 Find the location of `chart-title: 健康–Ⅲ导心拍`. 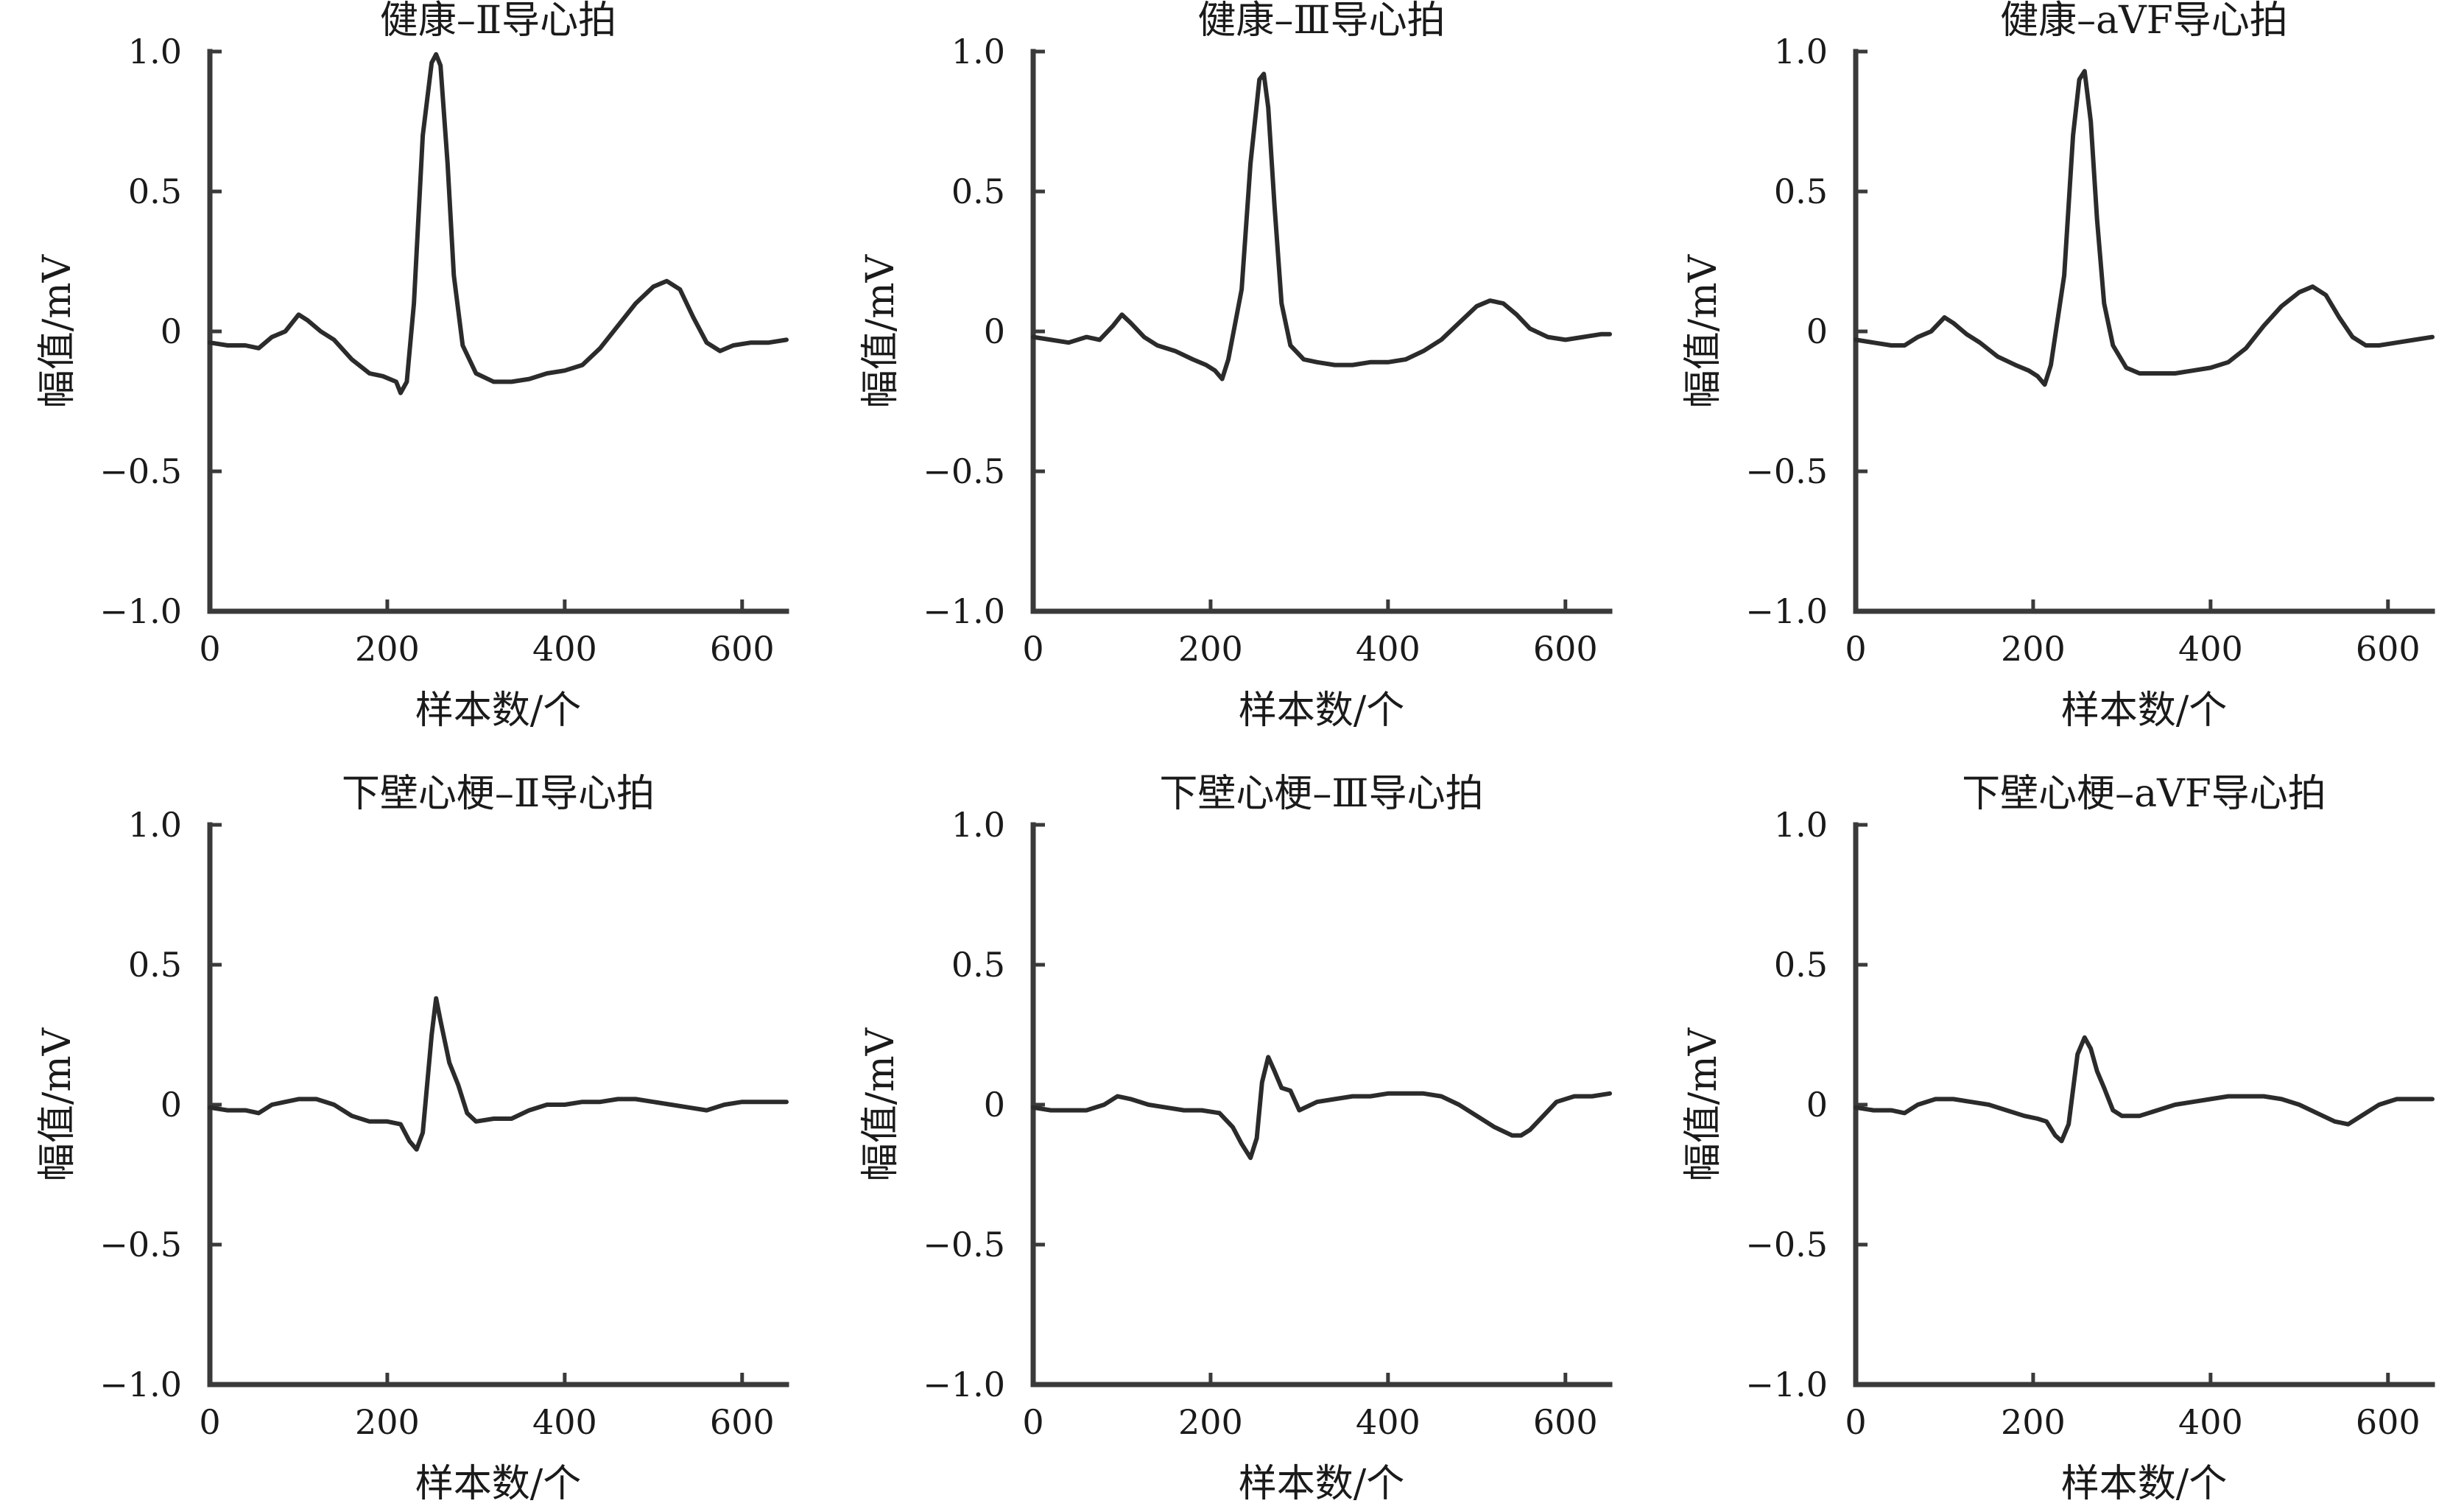

chart-title: 健康–Ⅲ导心拍 is located at coordinates (1321, 21).